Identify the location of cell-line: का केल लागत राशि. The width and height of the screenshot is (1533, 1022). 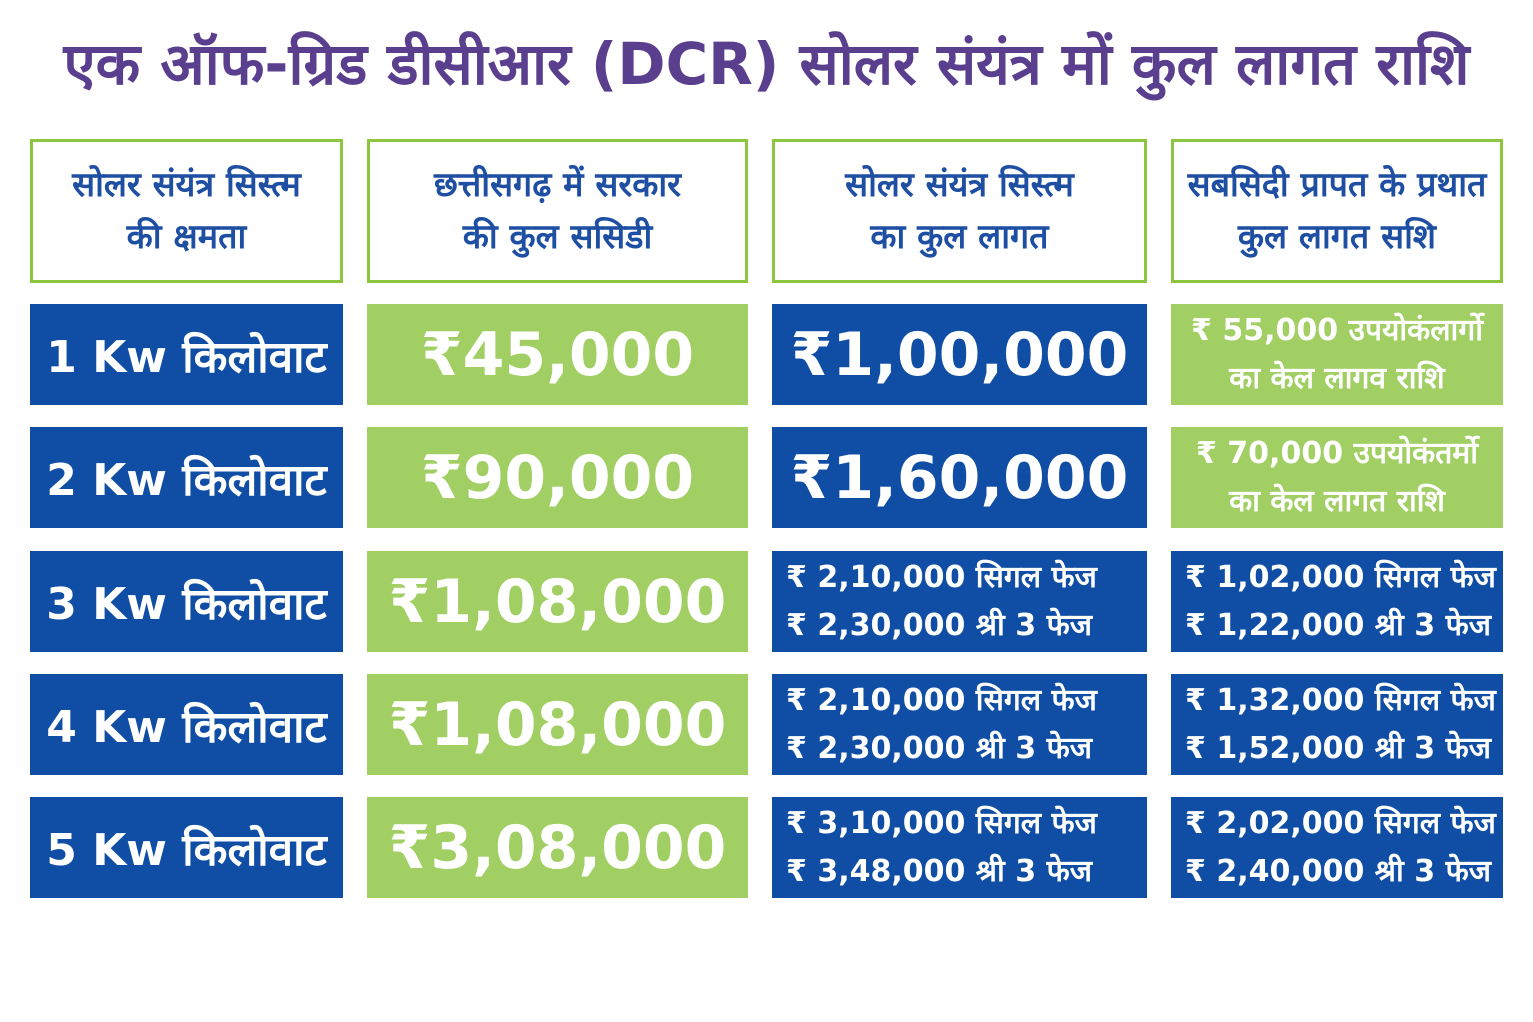
(1337, 501).